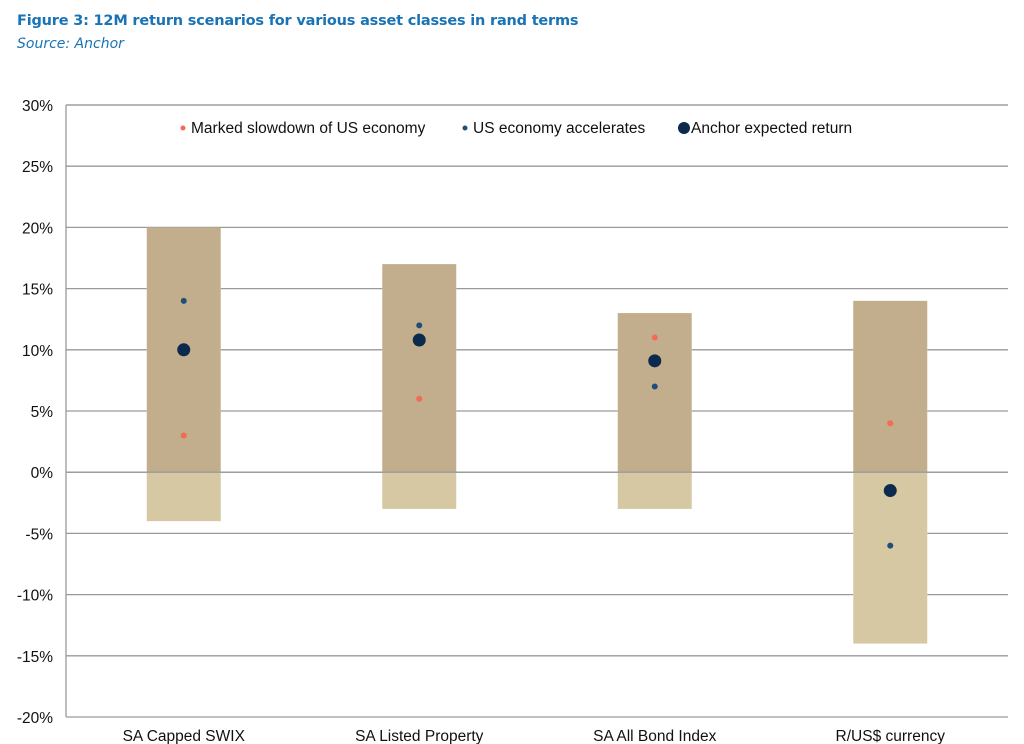  I want to click on y-tick-label: 30%, so click(37, 106).